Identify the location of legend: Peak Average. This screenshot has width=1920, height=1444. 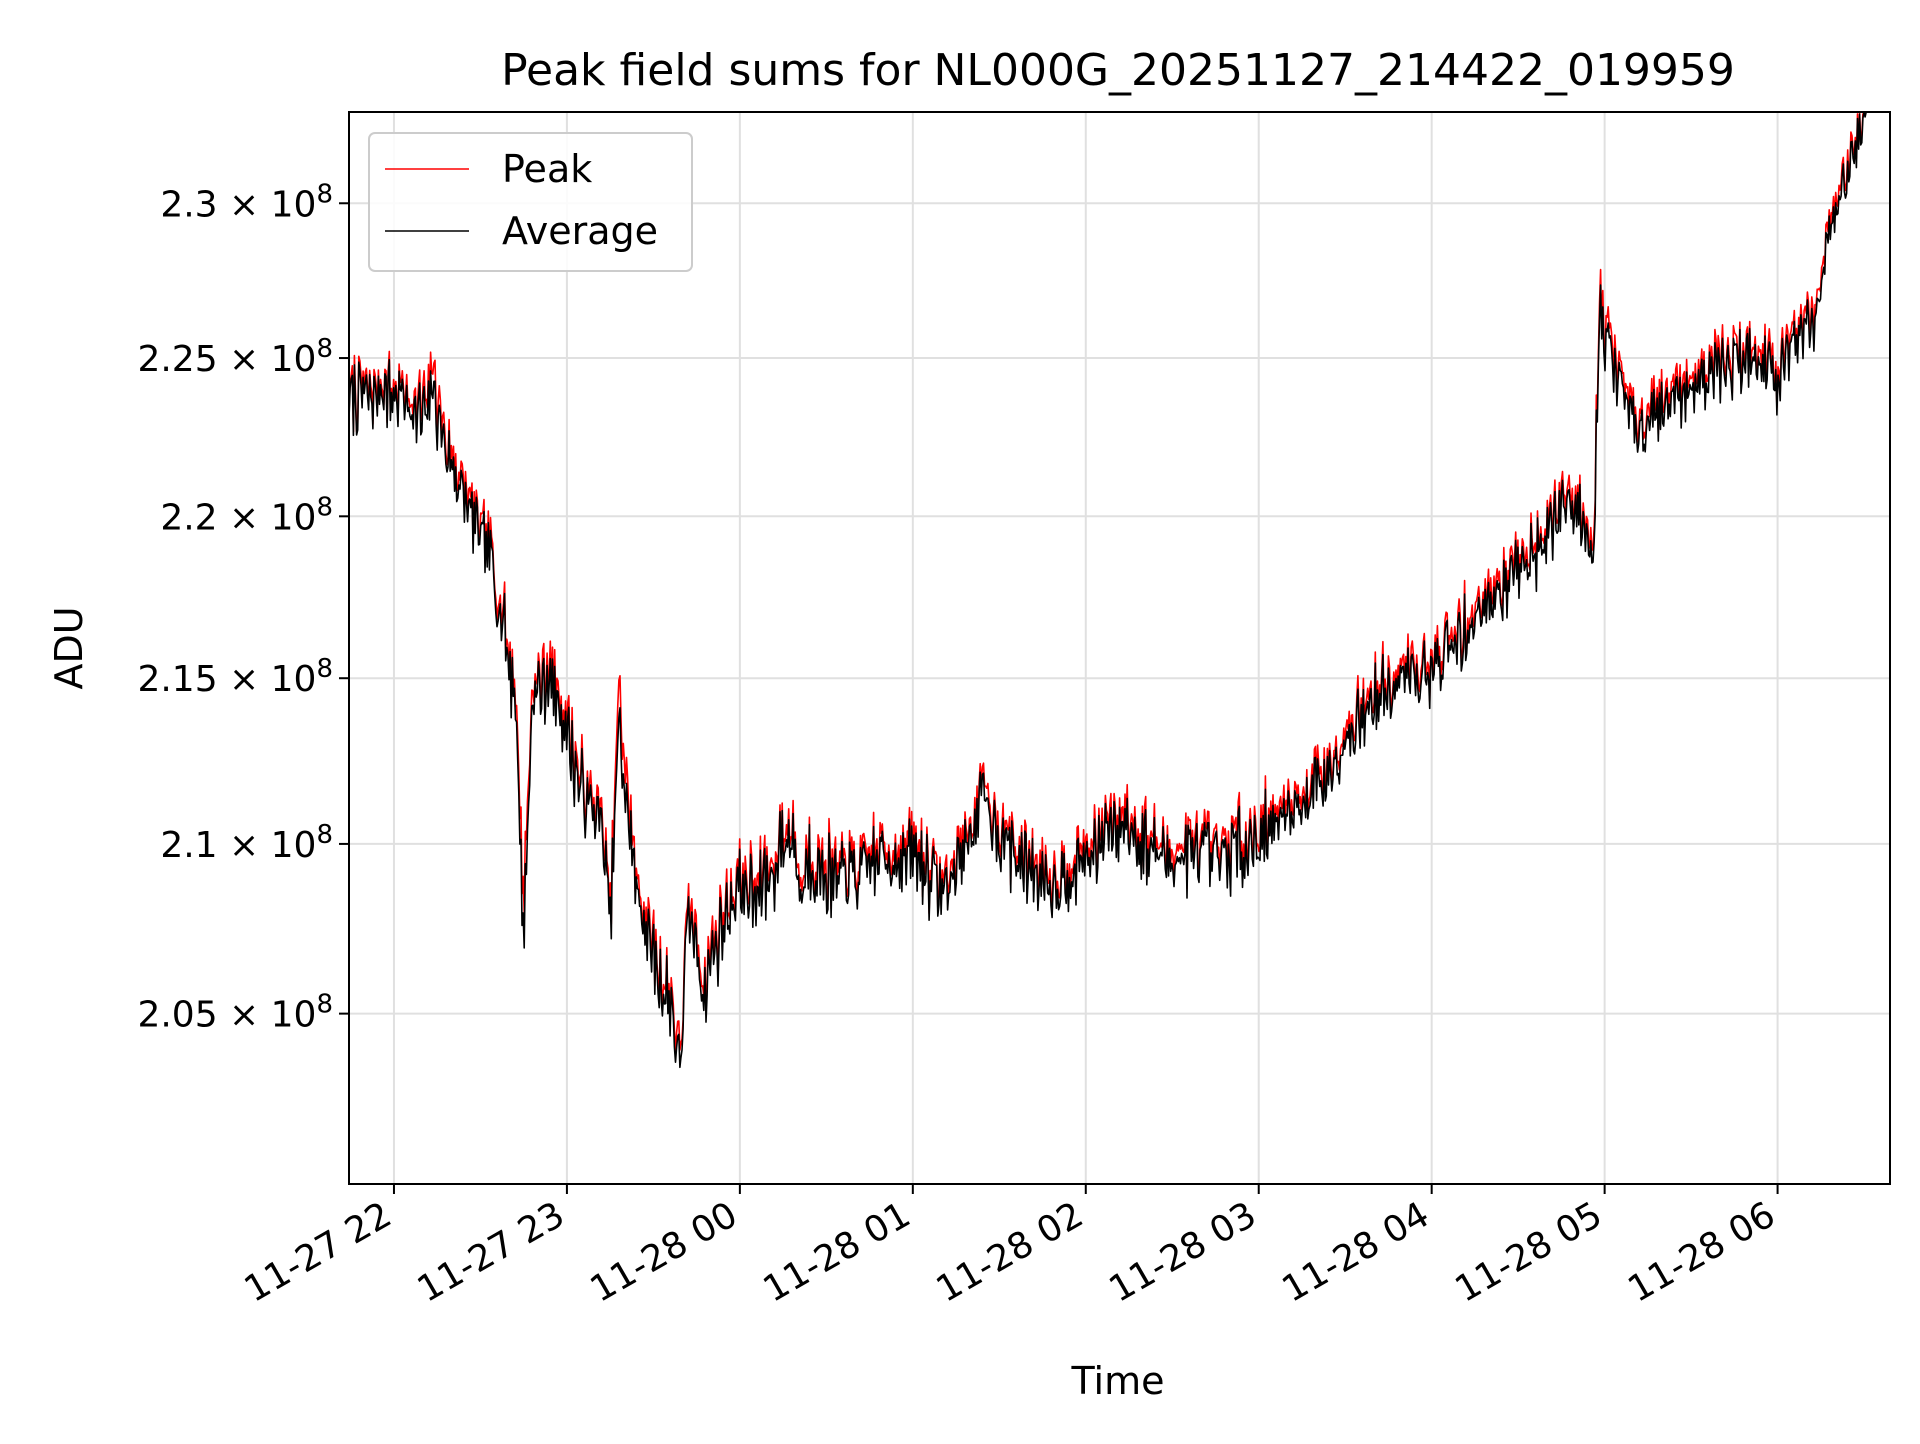
(530, 202).